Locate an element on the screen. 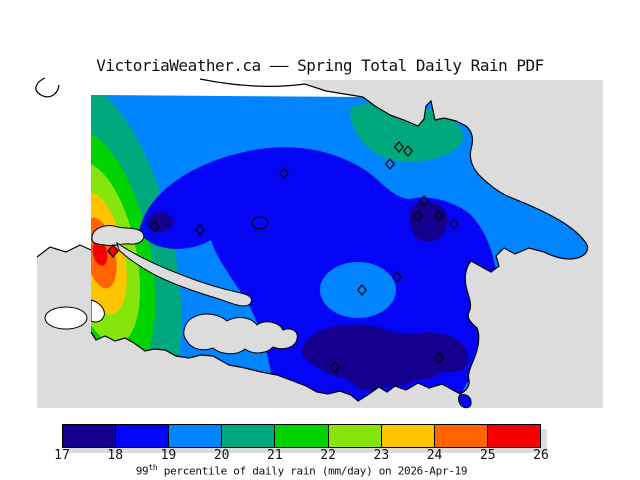 The image size is (640, 480). coastline-north is located at coordinates (281, 88).